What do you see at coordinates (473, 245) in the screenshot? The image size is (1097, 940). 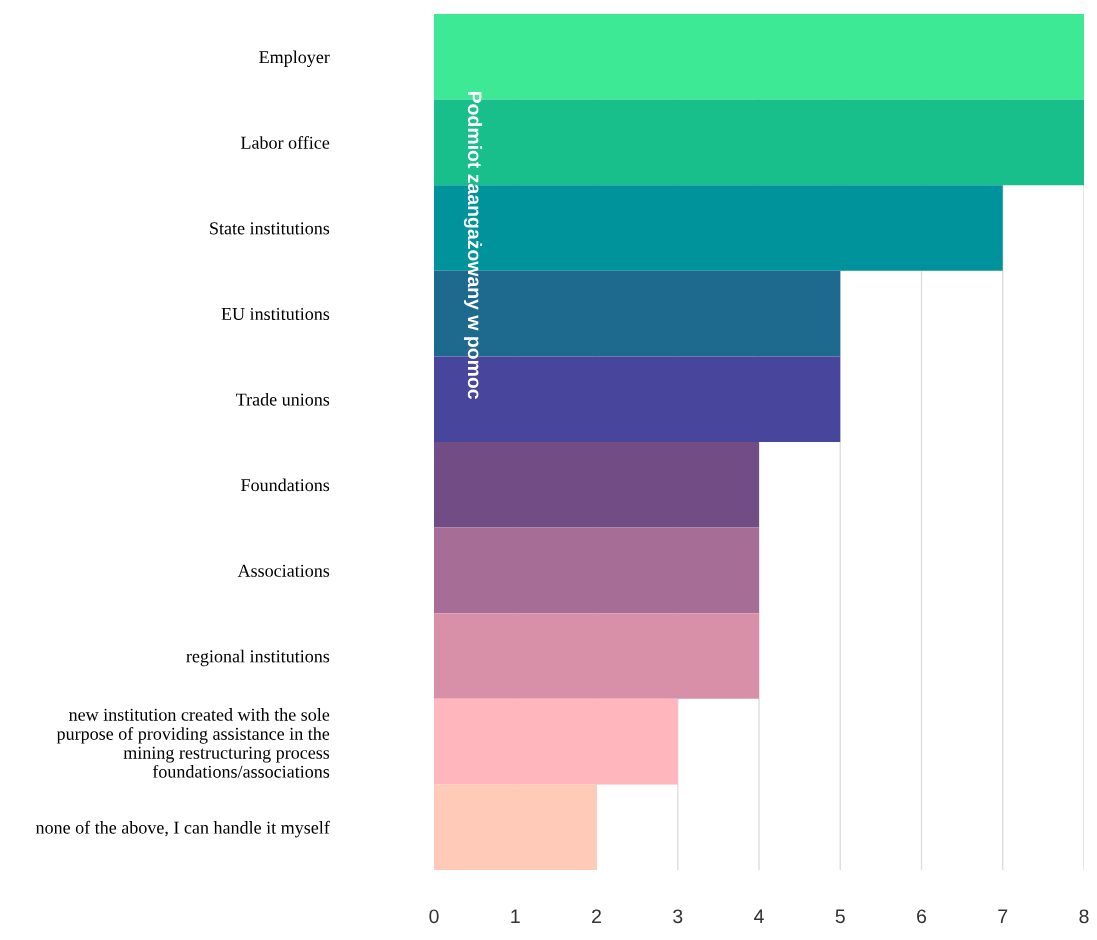 I see `y-axis-title: Podmiot zaangażowany w pomoc` at bounding box center [473, 245].